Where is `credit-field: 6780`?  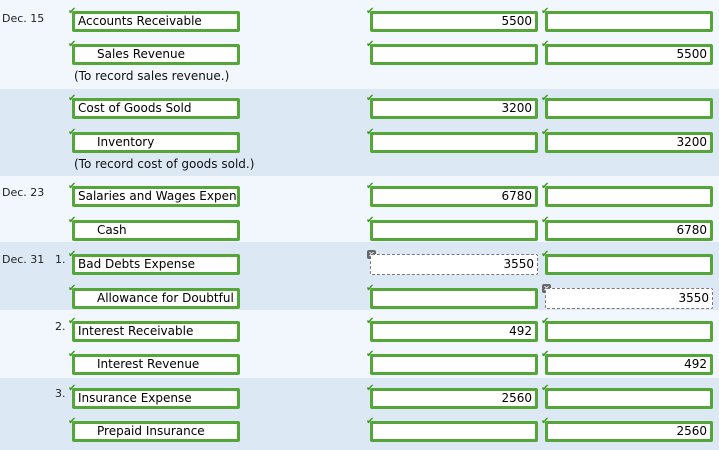
credit-field: 6780 is located at coordinates (629, 230).